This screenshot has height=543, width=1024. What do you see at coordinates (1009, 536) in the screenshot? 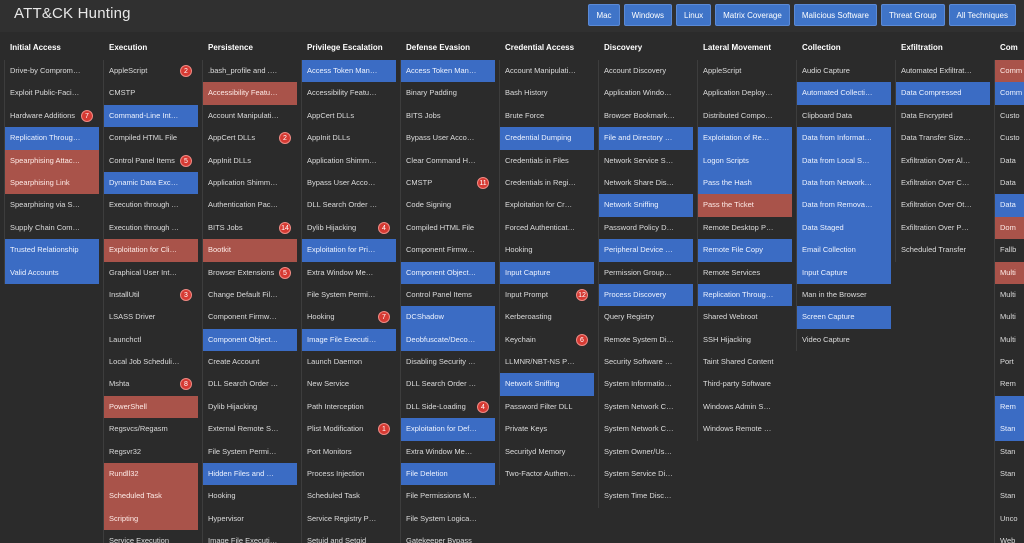
I see `technique-cell: Web` at bounding box center [1009, 536].